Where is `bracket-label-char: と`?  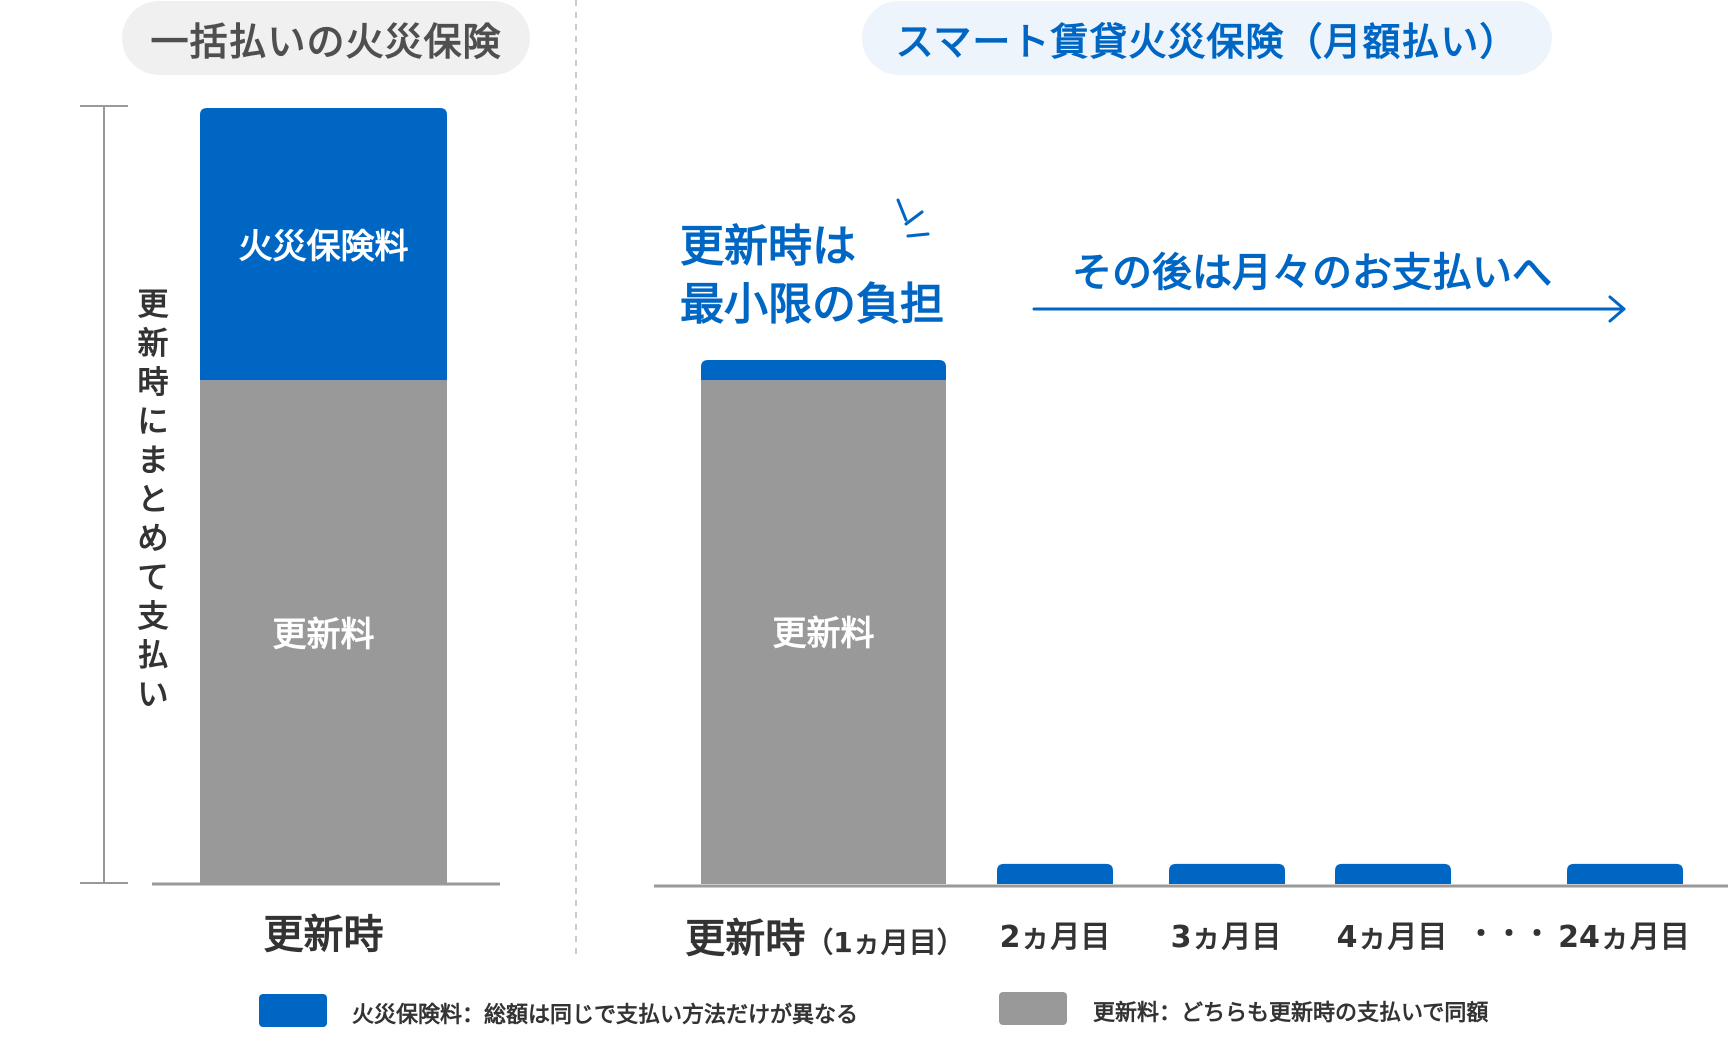 bracket-label-char: と is located at coordinates (153, 500).